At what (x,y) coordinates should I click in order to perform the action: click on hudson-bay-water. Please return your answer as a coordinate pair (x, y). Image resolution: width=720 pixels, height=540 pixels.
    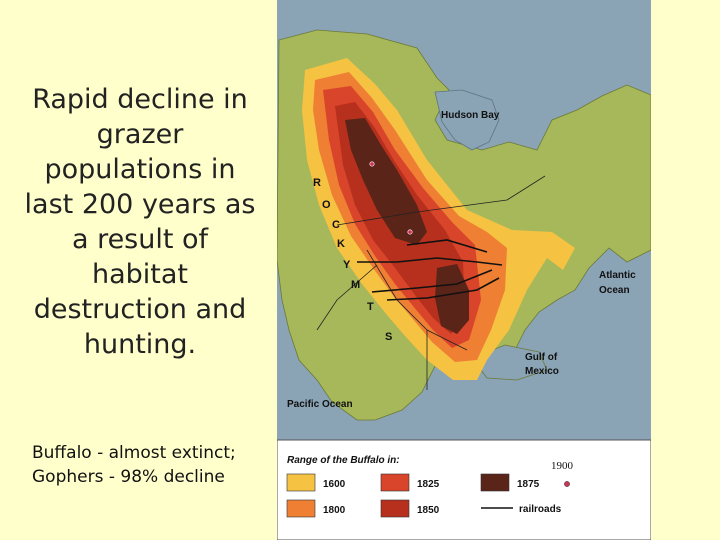
    Looking at the image, I should click on (467, 120).